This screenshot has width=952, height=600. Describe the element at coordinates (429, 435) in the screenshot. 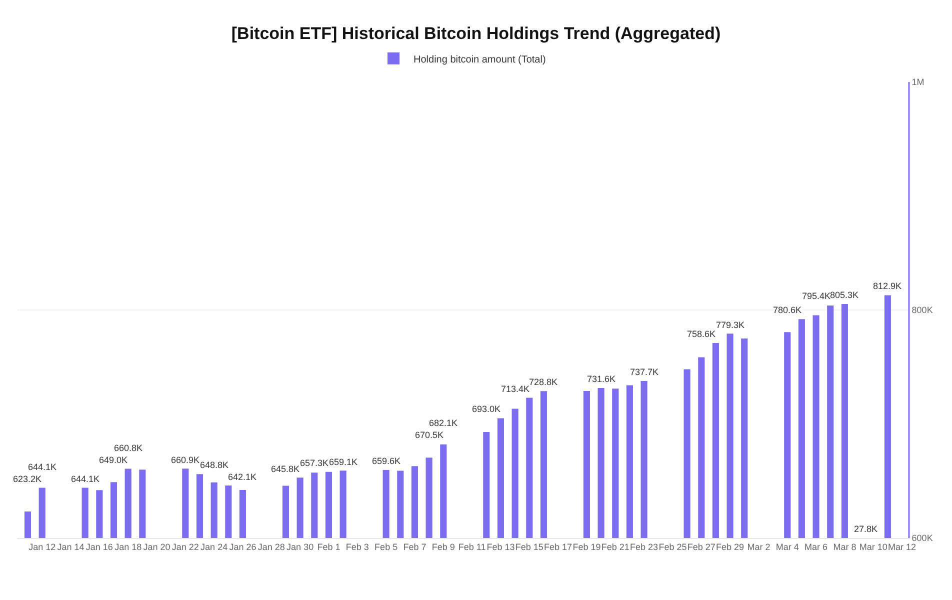

I see `data-label: 670.5K` at that location.